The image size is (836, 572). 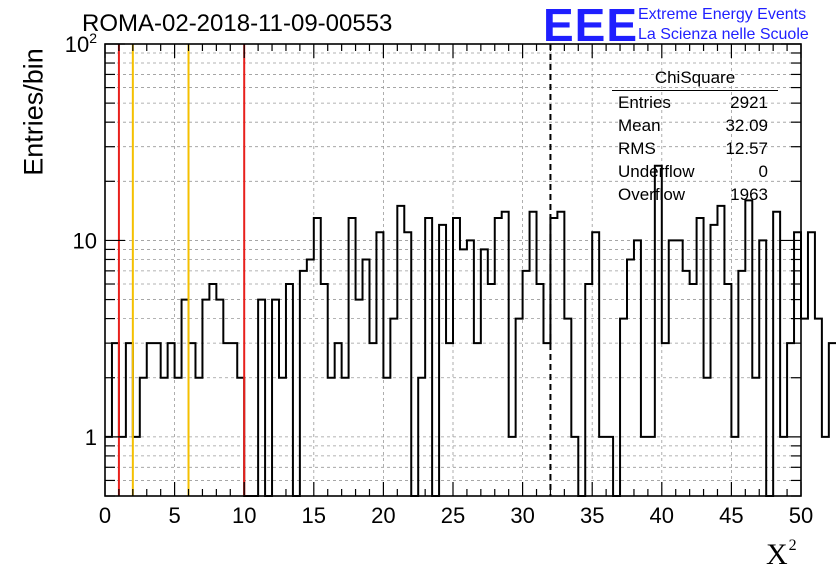 What do you see at coordinates (662, 515) in the screenshot?
I see `x-tick-label: 40` at bounding box center [662, 515].